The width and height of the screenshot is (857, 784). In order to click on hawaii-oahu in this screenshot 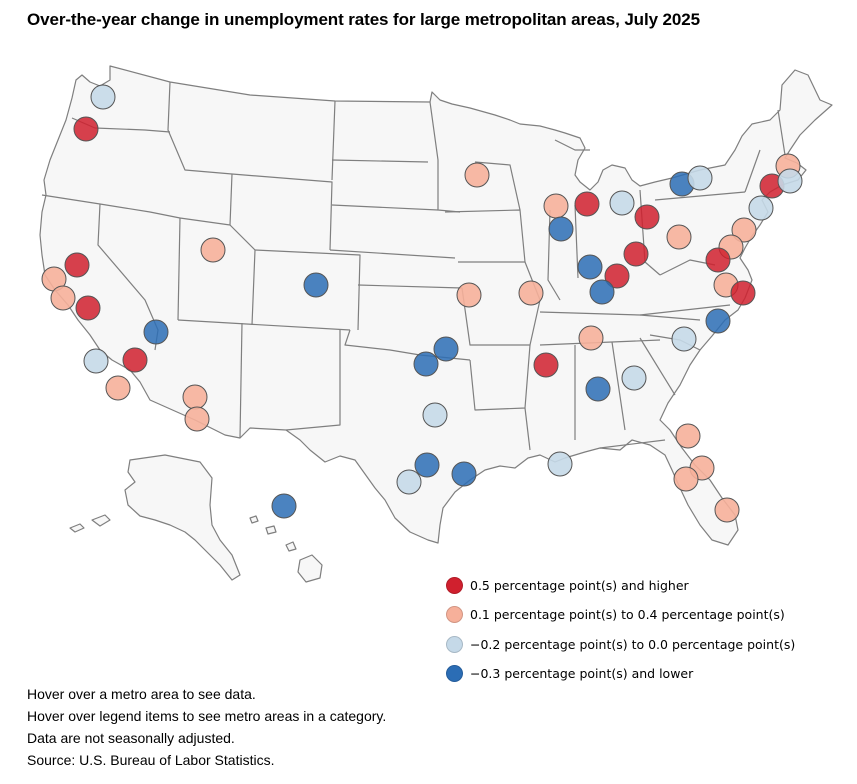, I will do `click(271, 530)`.